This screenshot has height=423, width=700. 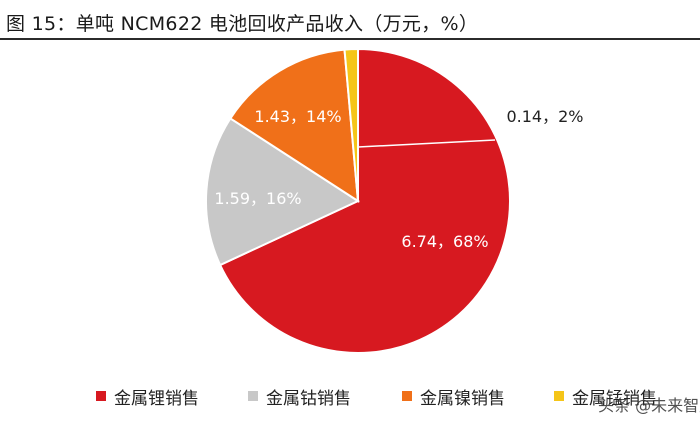 I want to click on legend-item-lithium: 金属锂销售, so click(x=147, y=396).